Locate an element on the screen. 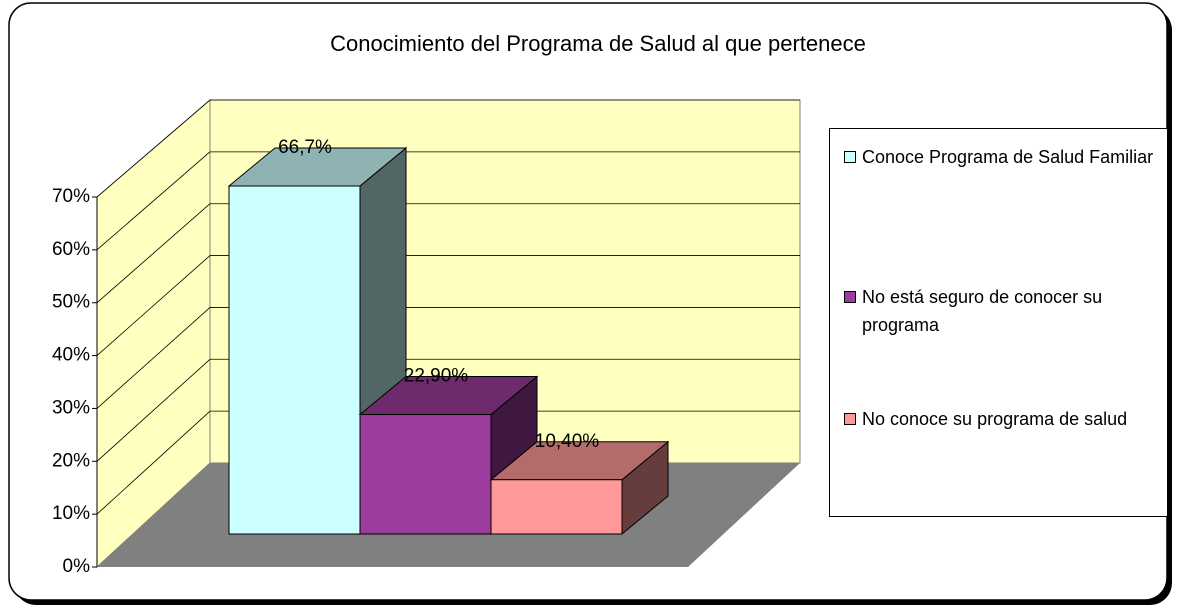 This screenshot has height=611, width=1179. y-tick-label: 50% is located at coordinates (71, 302).